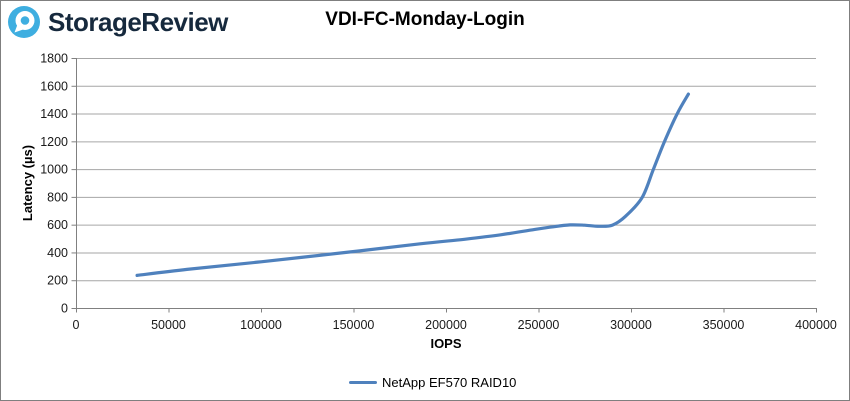 The height and width of the screenshot is (401, 850). Describe the element at coordinates (57, 225) in the screenshot. I see `y-tick-label: 600` at that location.